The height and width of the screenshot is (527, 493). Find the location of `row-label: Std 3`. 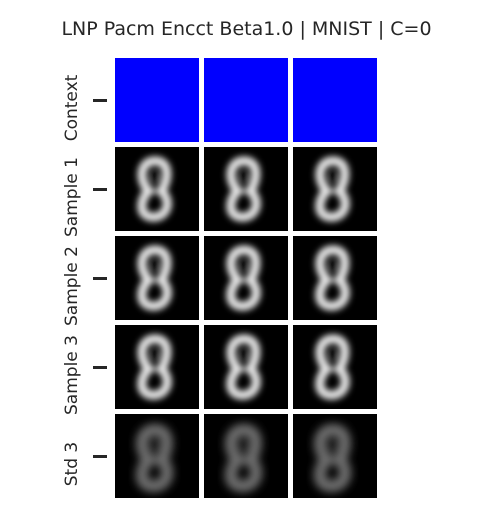

row-label: Std 3 is located at coordinates (72, 464).